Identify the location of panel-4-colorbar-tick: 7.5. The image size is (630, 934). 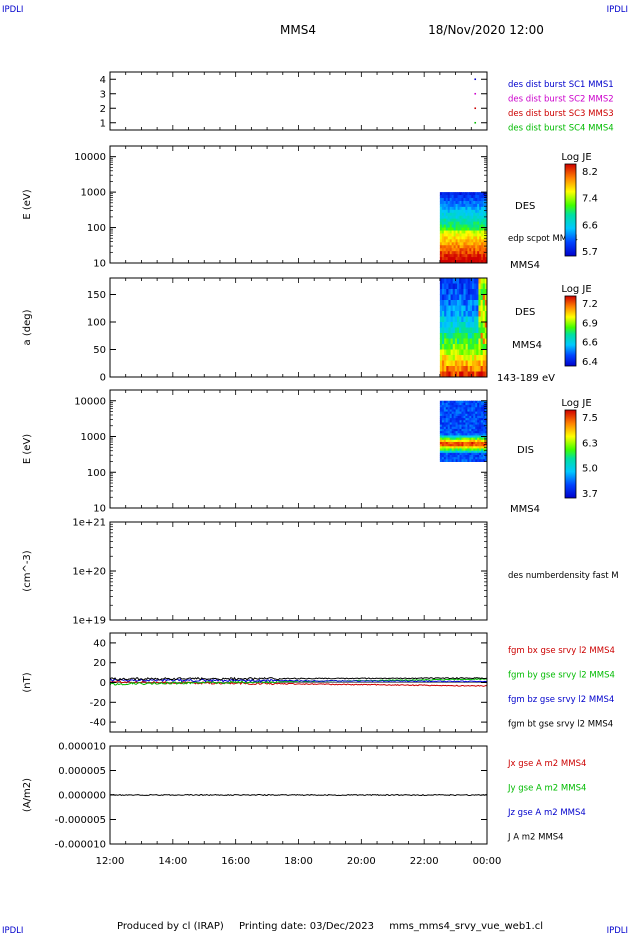
(590, 418).